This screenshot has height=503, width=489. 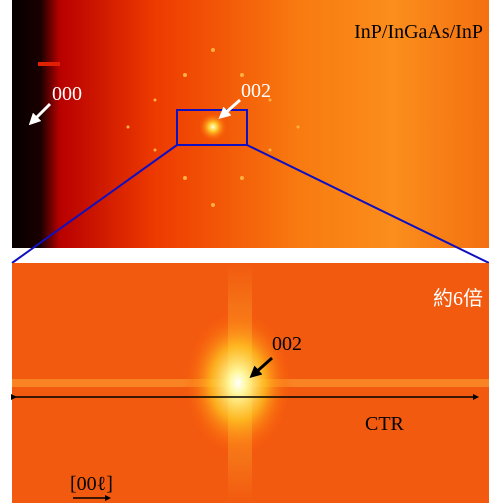 What do you see at coordinates (91, 484) in the screenshot?
I see `direction-label: [00ℓ]` at bounding box center [91, 484].